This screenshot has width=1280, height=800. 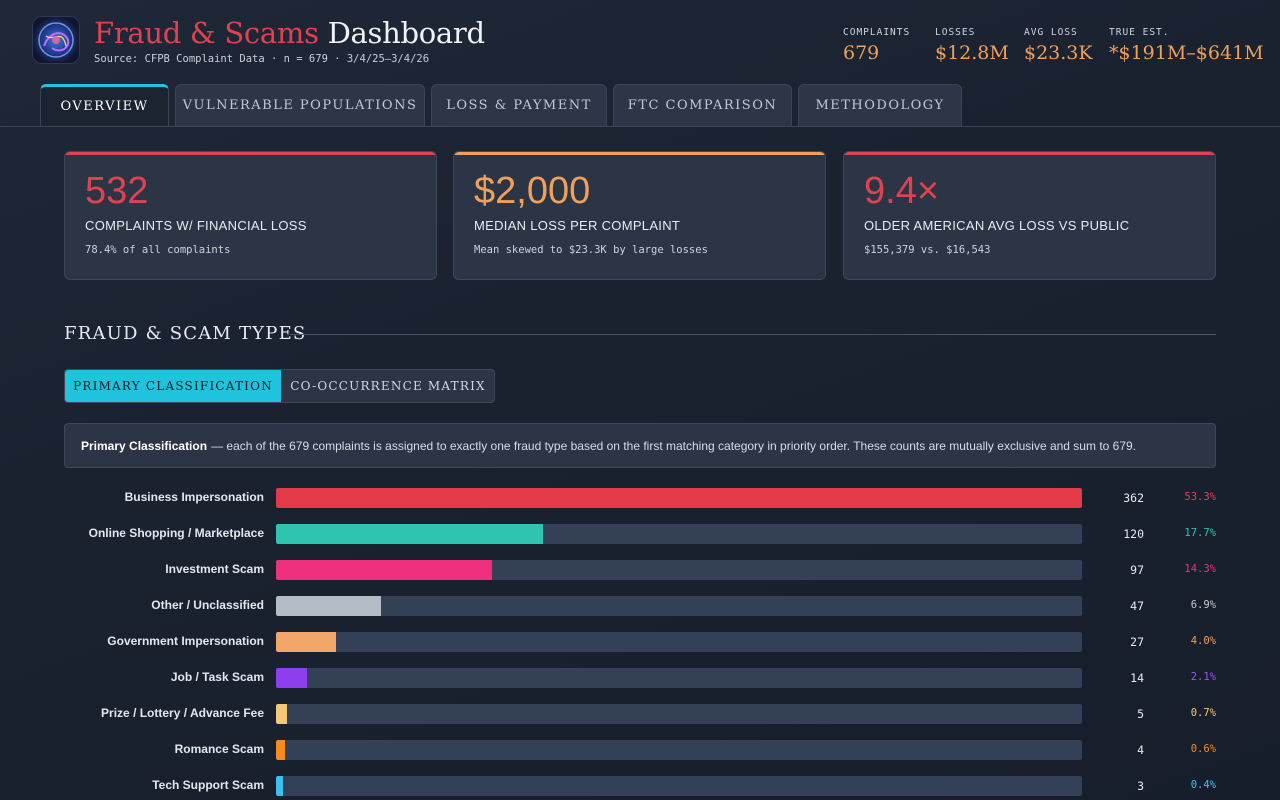 What do you see at coordinates (206, 33) in the screenshot?
I see `title-highlight: Fraud & Scams` at bounding box center [206, 33].